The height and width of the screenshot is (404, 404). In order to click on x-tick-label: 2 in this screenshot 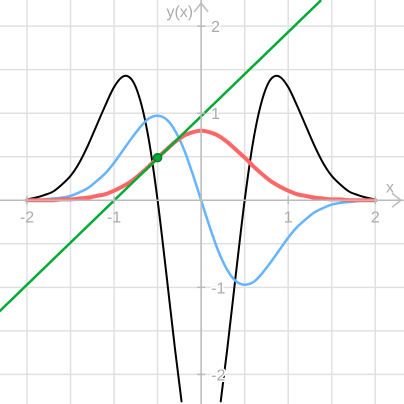, I will do `click(375, 217)`.